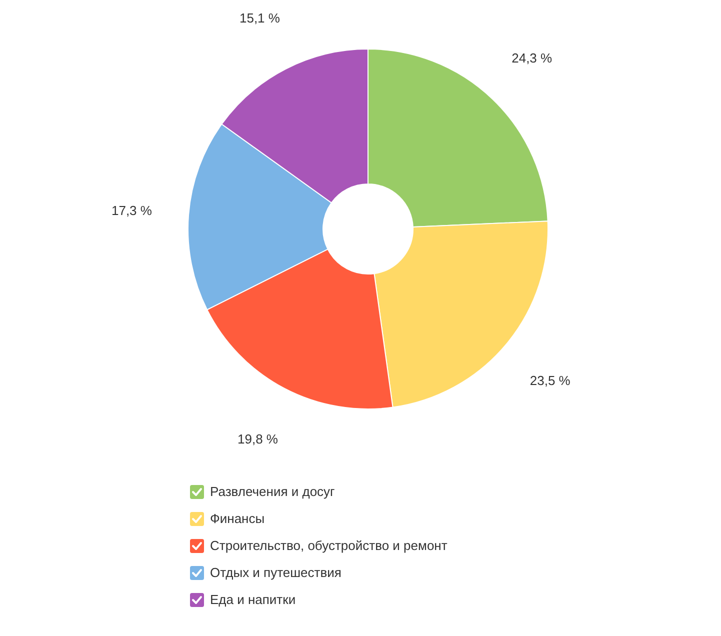 The image size is (721, 636). Describe the element at coordinates (272, 491) in the screenshot. I see `legend-label: Развлечения и досуг` at that location.